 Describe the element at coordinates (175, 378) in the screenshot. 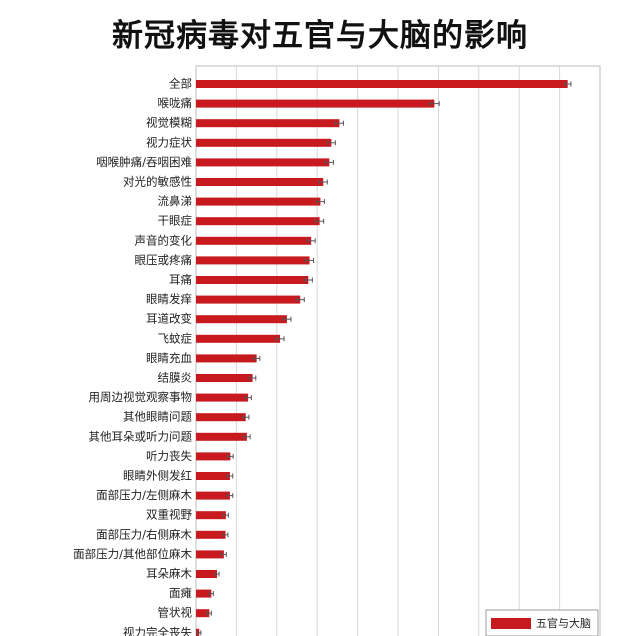

I see `category-label: 结膜炎` at that location.